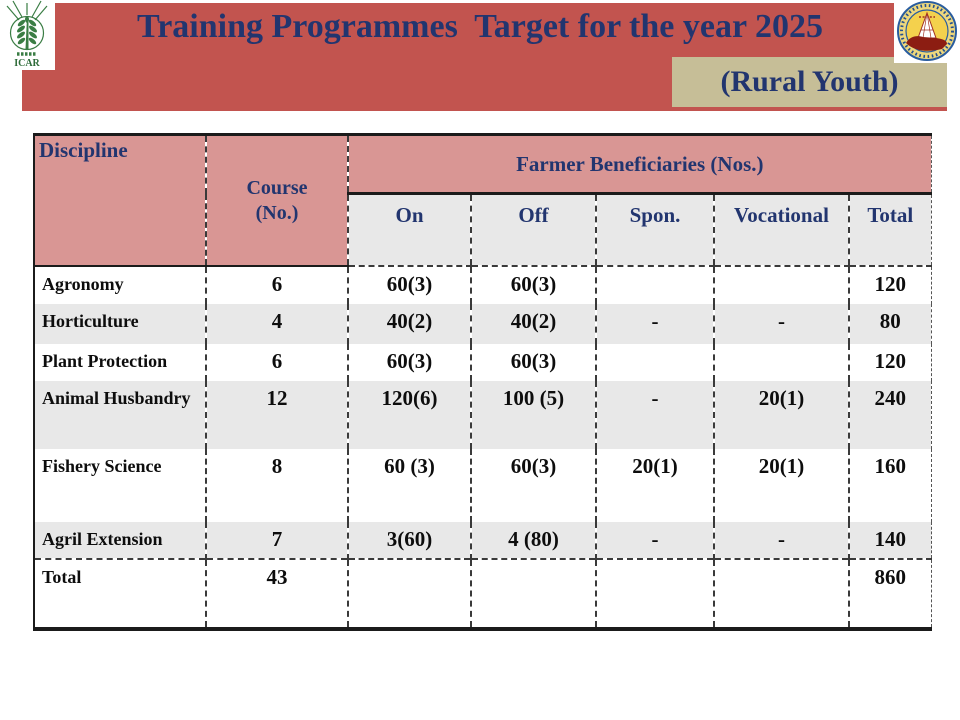 This screenshot has width=960, height=720. What do you see at coordinates (277, 212) in the screenshot?
I see `col-header-course-line2: (No.)` at bounding box center [277, 212].